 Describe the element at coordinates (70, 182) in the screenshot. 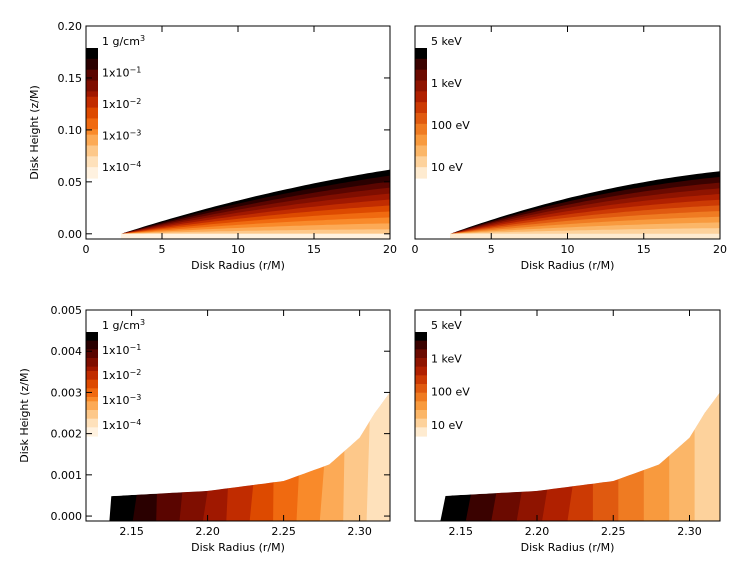

I see `y-tick-label: 0.05` at that location.